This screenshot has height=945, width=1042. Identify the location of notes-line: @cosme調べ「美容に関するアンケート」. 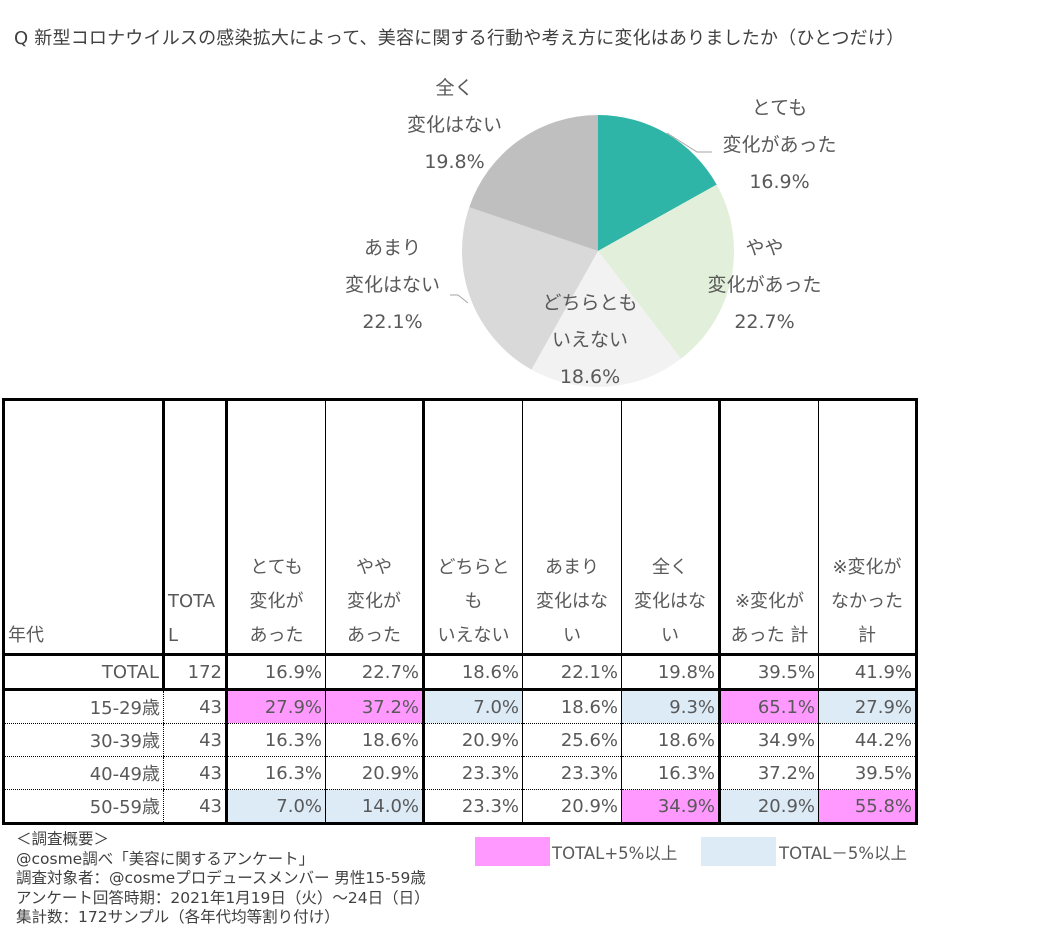
(165, 858).